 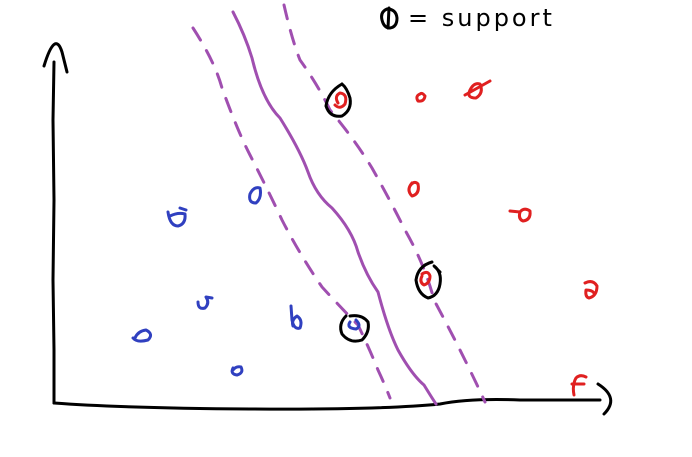 I want to click on blue-points, so click(x=246, y=281).